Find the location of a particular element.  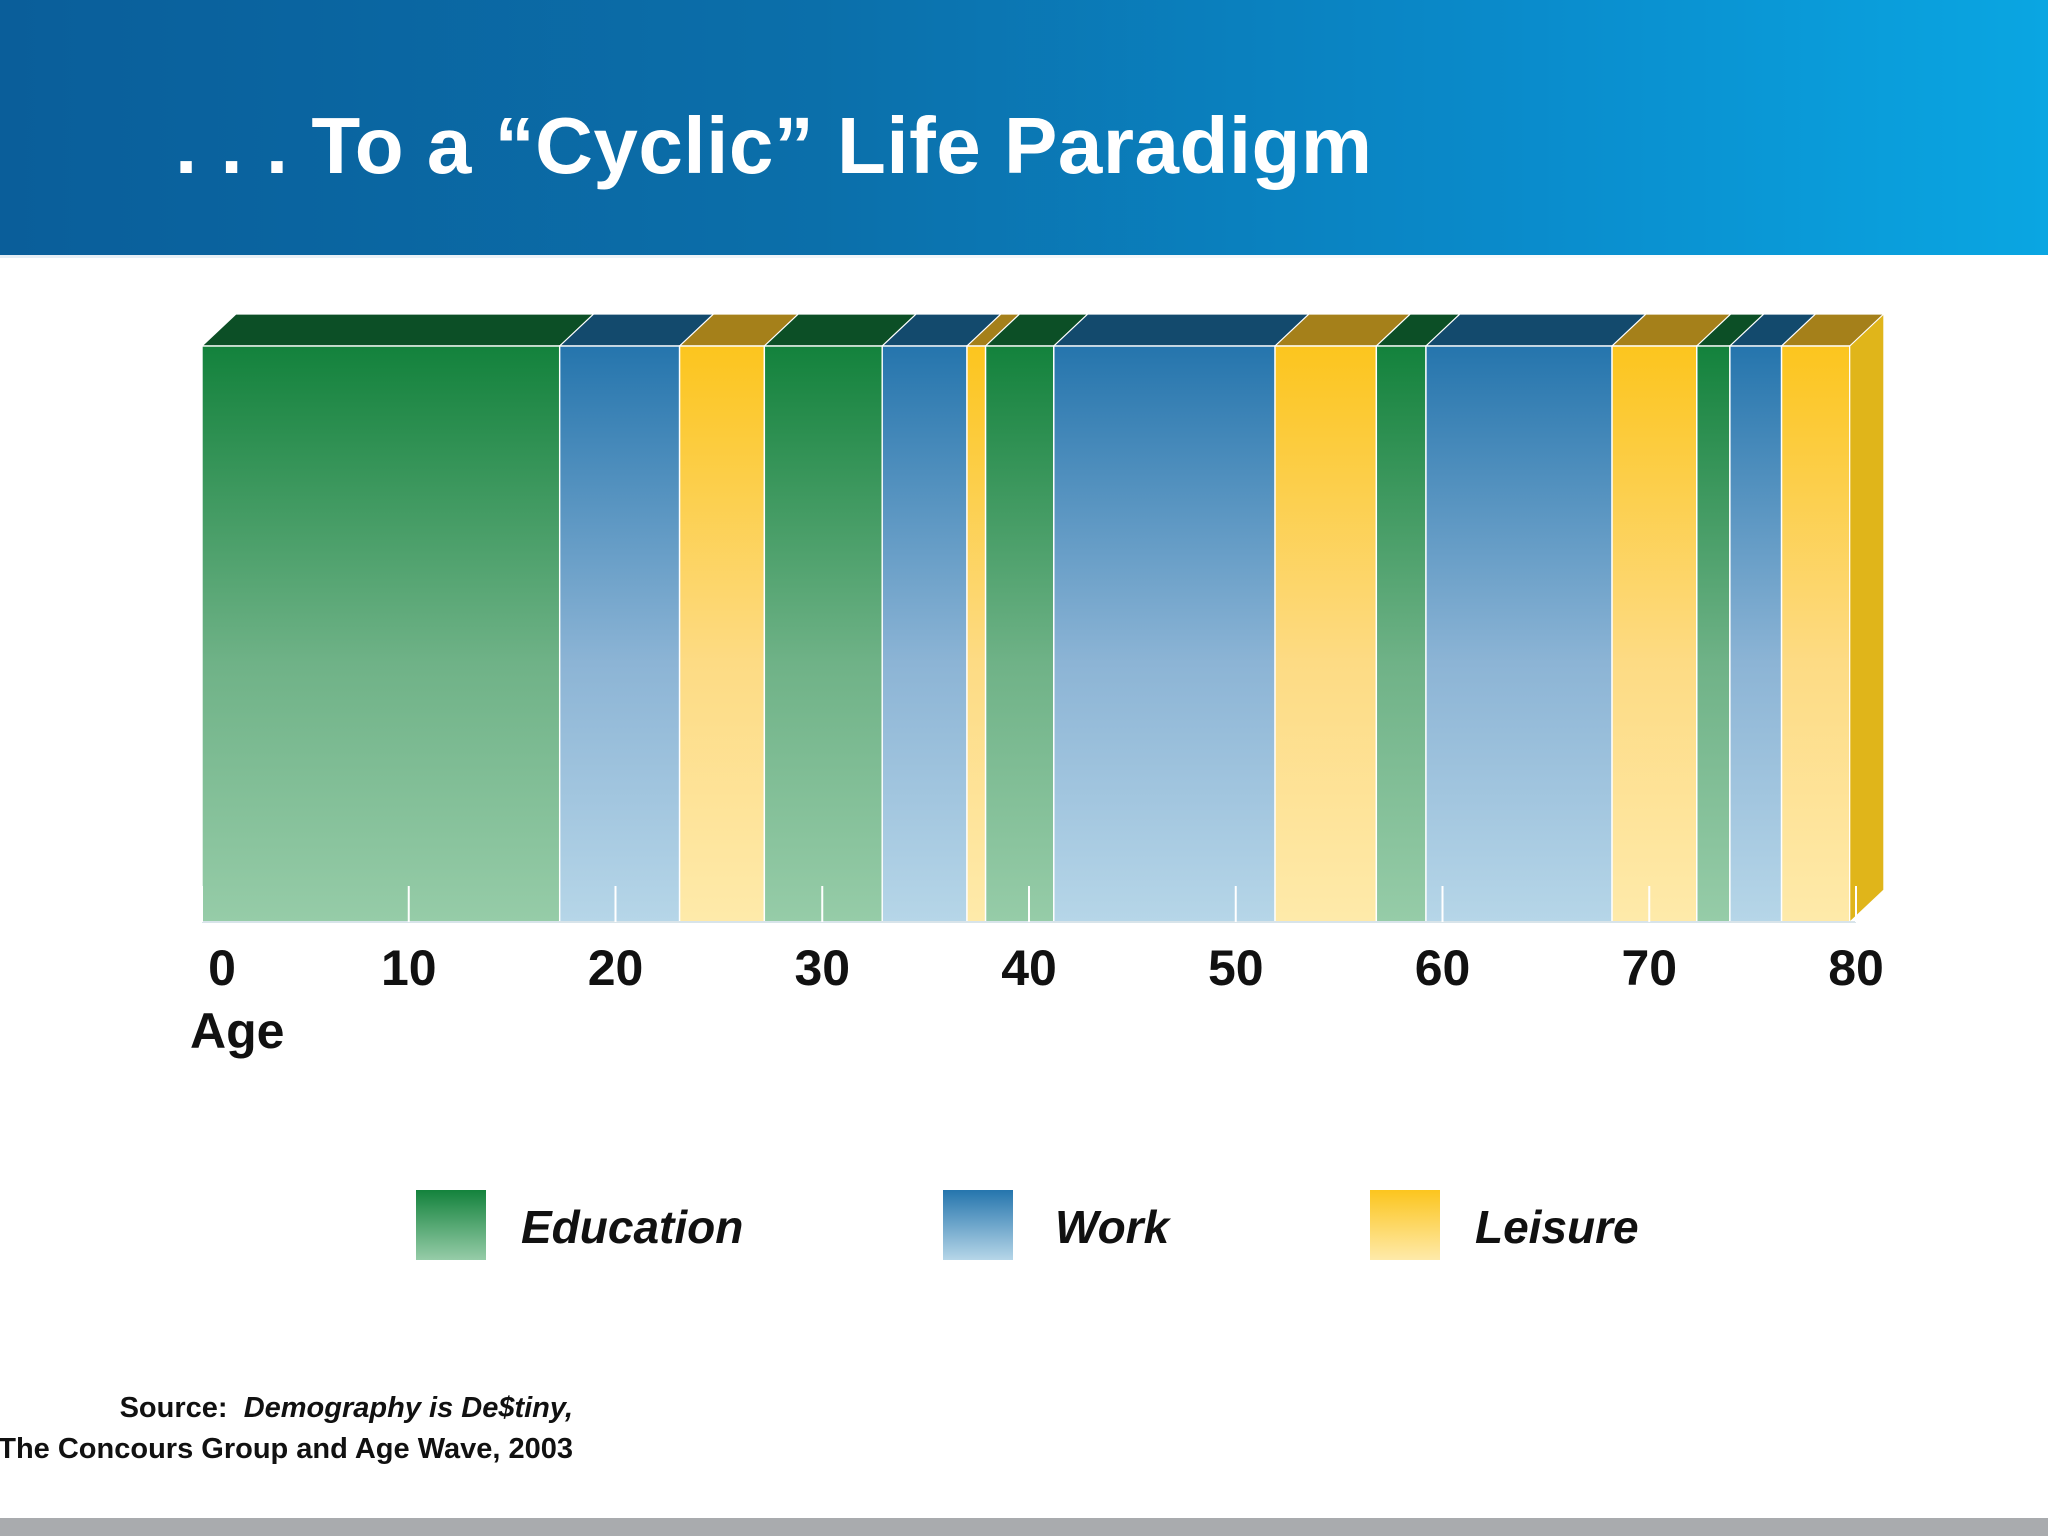

x-tick-label-40: 40 is located at coordinates (1029, 968).